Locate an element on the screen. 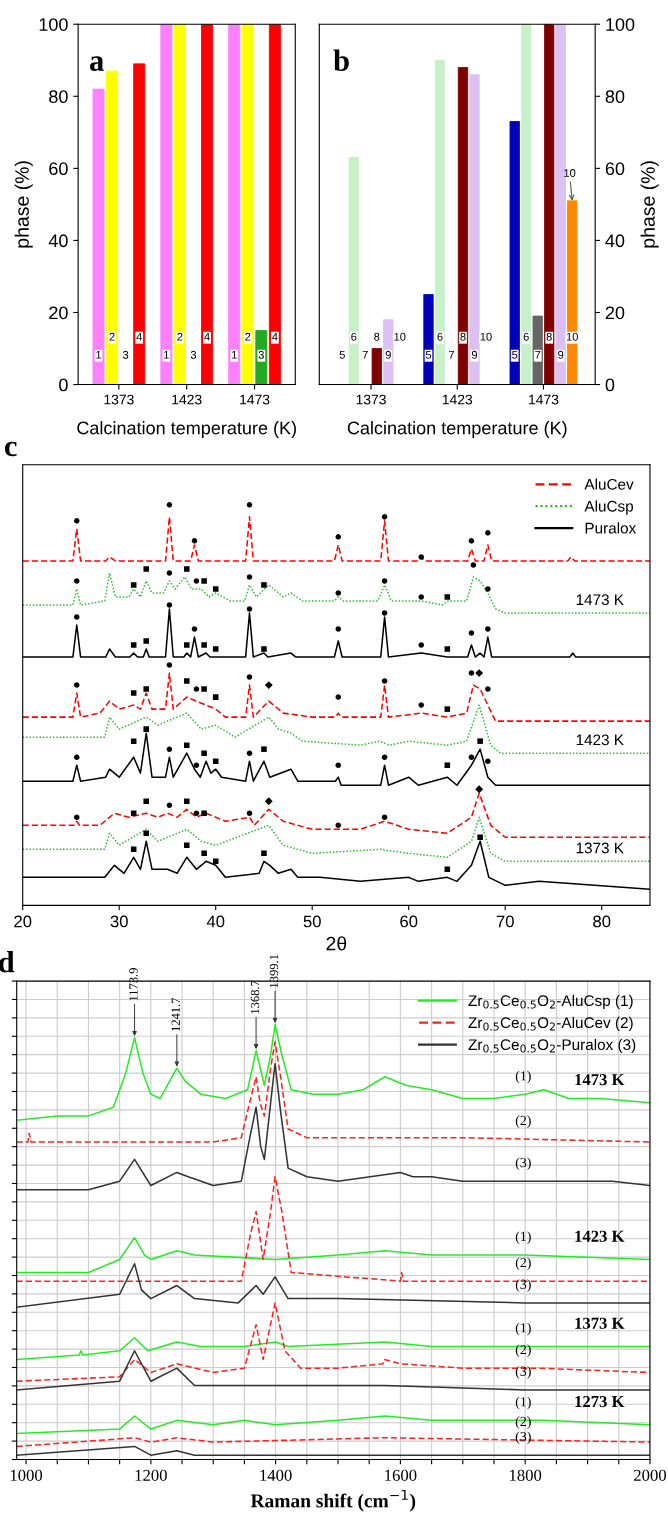 The width and height of the screenshot is (668, 1514). annotation: 10 is located at coordinates (570, 173).